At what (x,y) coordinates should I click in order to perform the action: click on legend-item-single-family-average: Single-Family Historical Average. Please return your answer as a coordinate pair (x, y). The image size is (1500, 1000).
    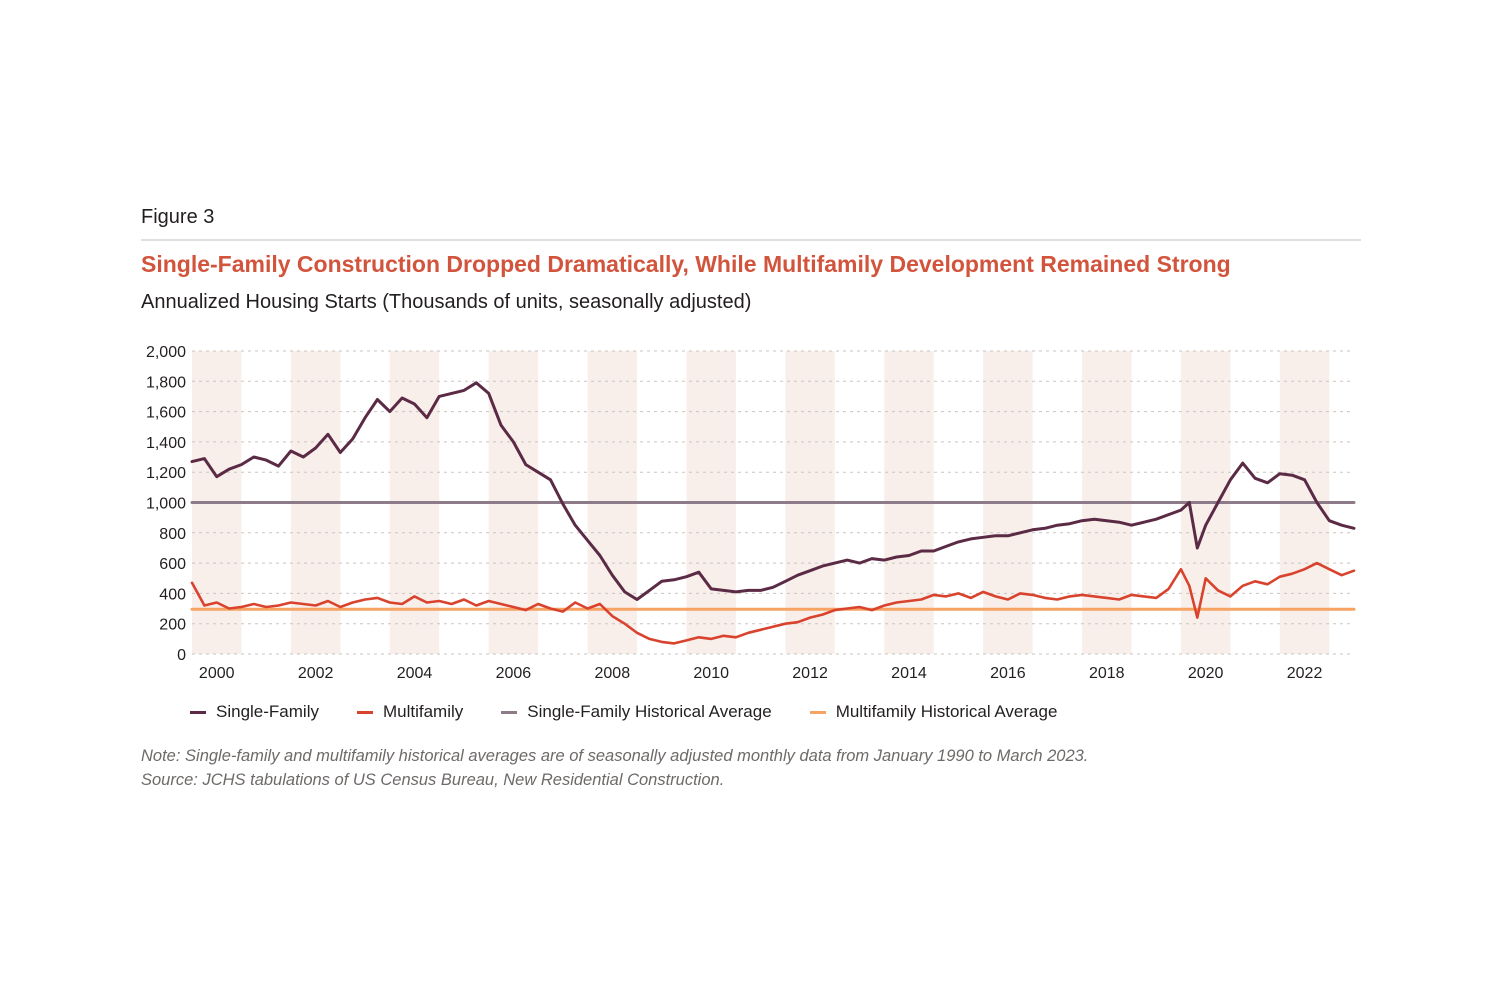
    Looking at the image, I should click on (636, 712).